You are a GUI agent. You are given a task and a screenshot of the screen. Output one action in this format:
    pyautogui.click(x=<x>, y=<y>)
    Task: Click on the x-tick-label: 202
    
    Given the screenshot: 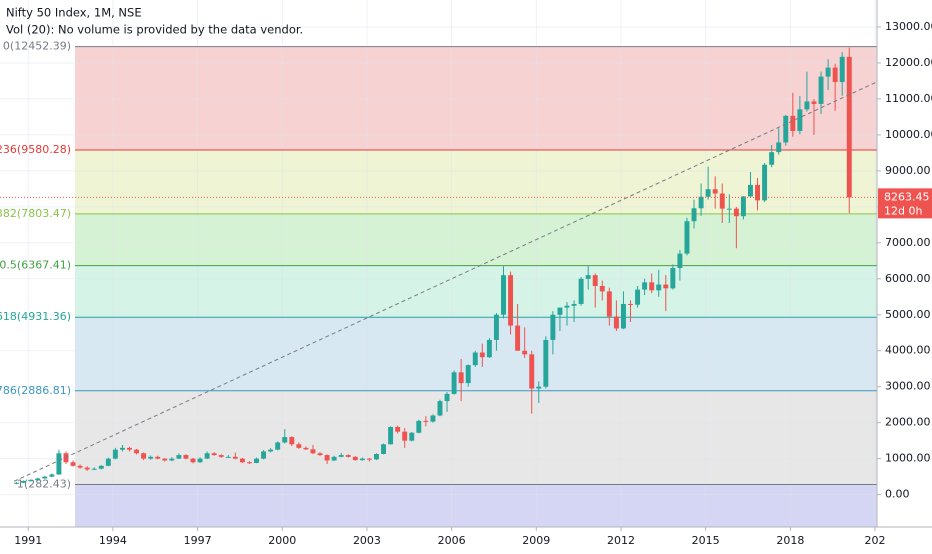 What is the action you would take?
    pyautogui.click(x=875, y=540)
    